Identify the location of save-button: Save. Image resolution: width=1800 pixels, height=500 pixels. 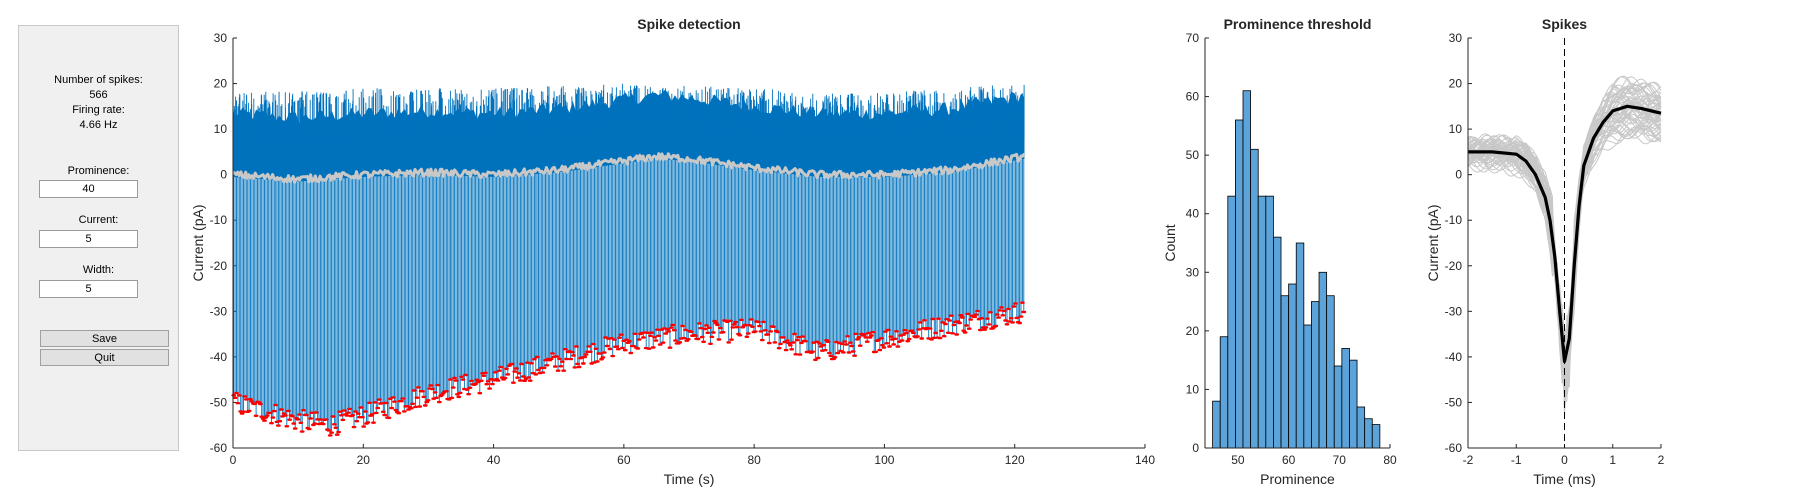
(104, 338).